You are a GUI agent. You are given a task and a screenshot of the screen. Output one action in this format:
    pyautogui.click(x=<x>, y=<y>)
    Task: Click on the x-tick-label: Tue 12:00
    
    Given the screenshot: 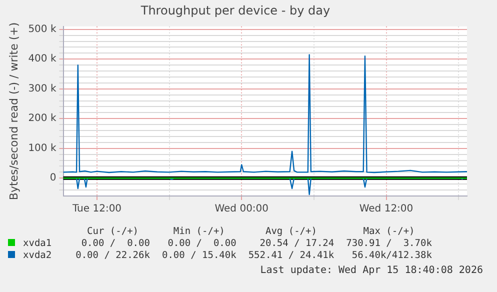 What is the action you would take?
    pyautogui.click(x=96, y=209)
    